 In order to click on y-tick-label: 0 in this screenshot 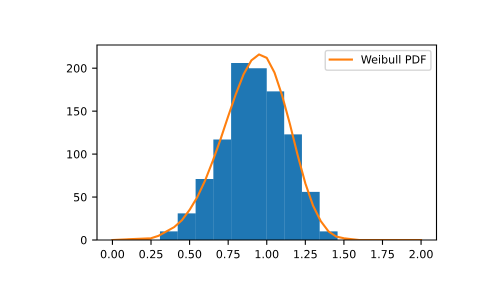, I will do `click(83, 240)`.